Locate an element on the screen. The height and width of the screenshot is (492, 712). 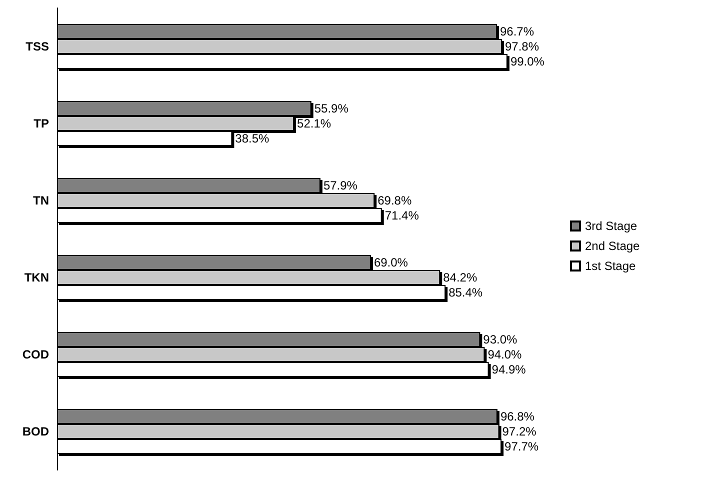
data-label: 94.9% is located at coordinates (509, 369).